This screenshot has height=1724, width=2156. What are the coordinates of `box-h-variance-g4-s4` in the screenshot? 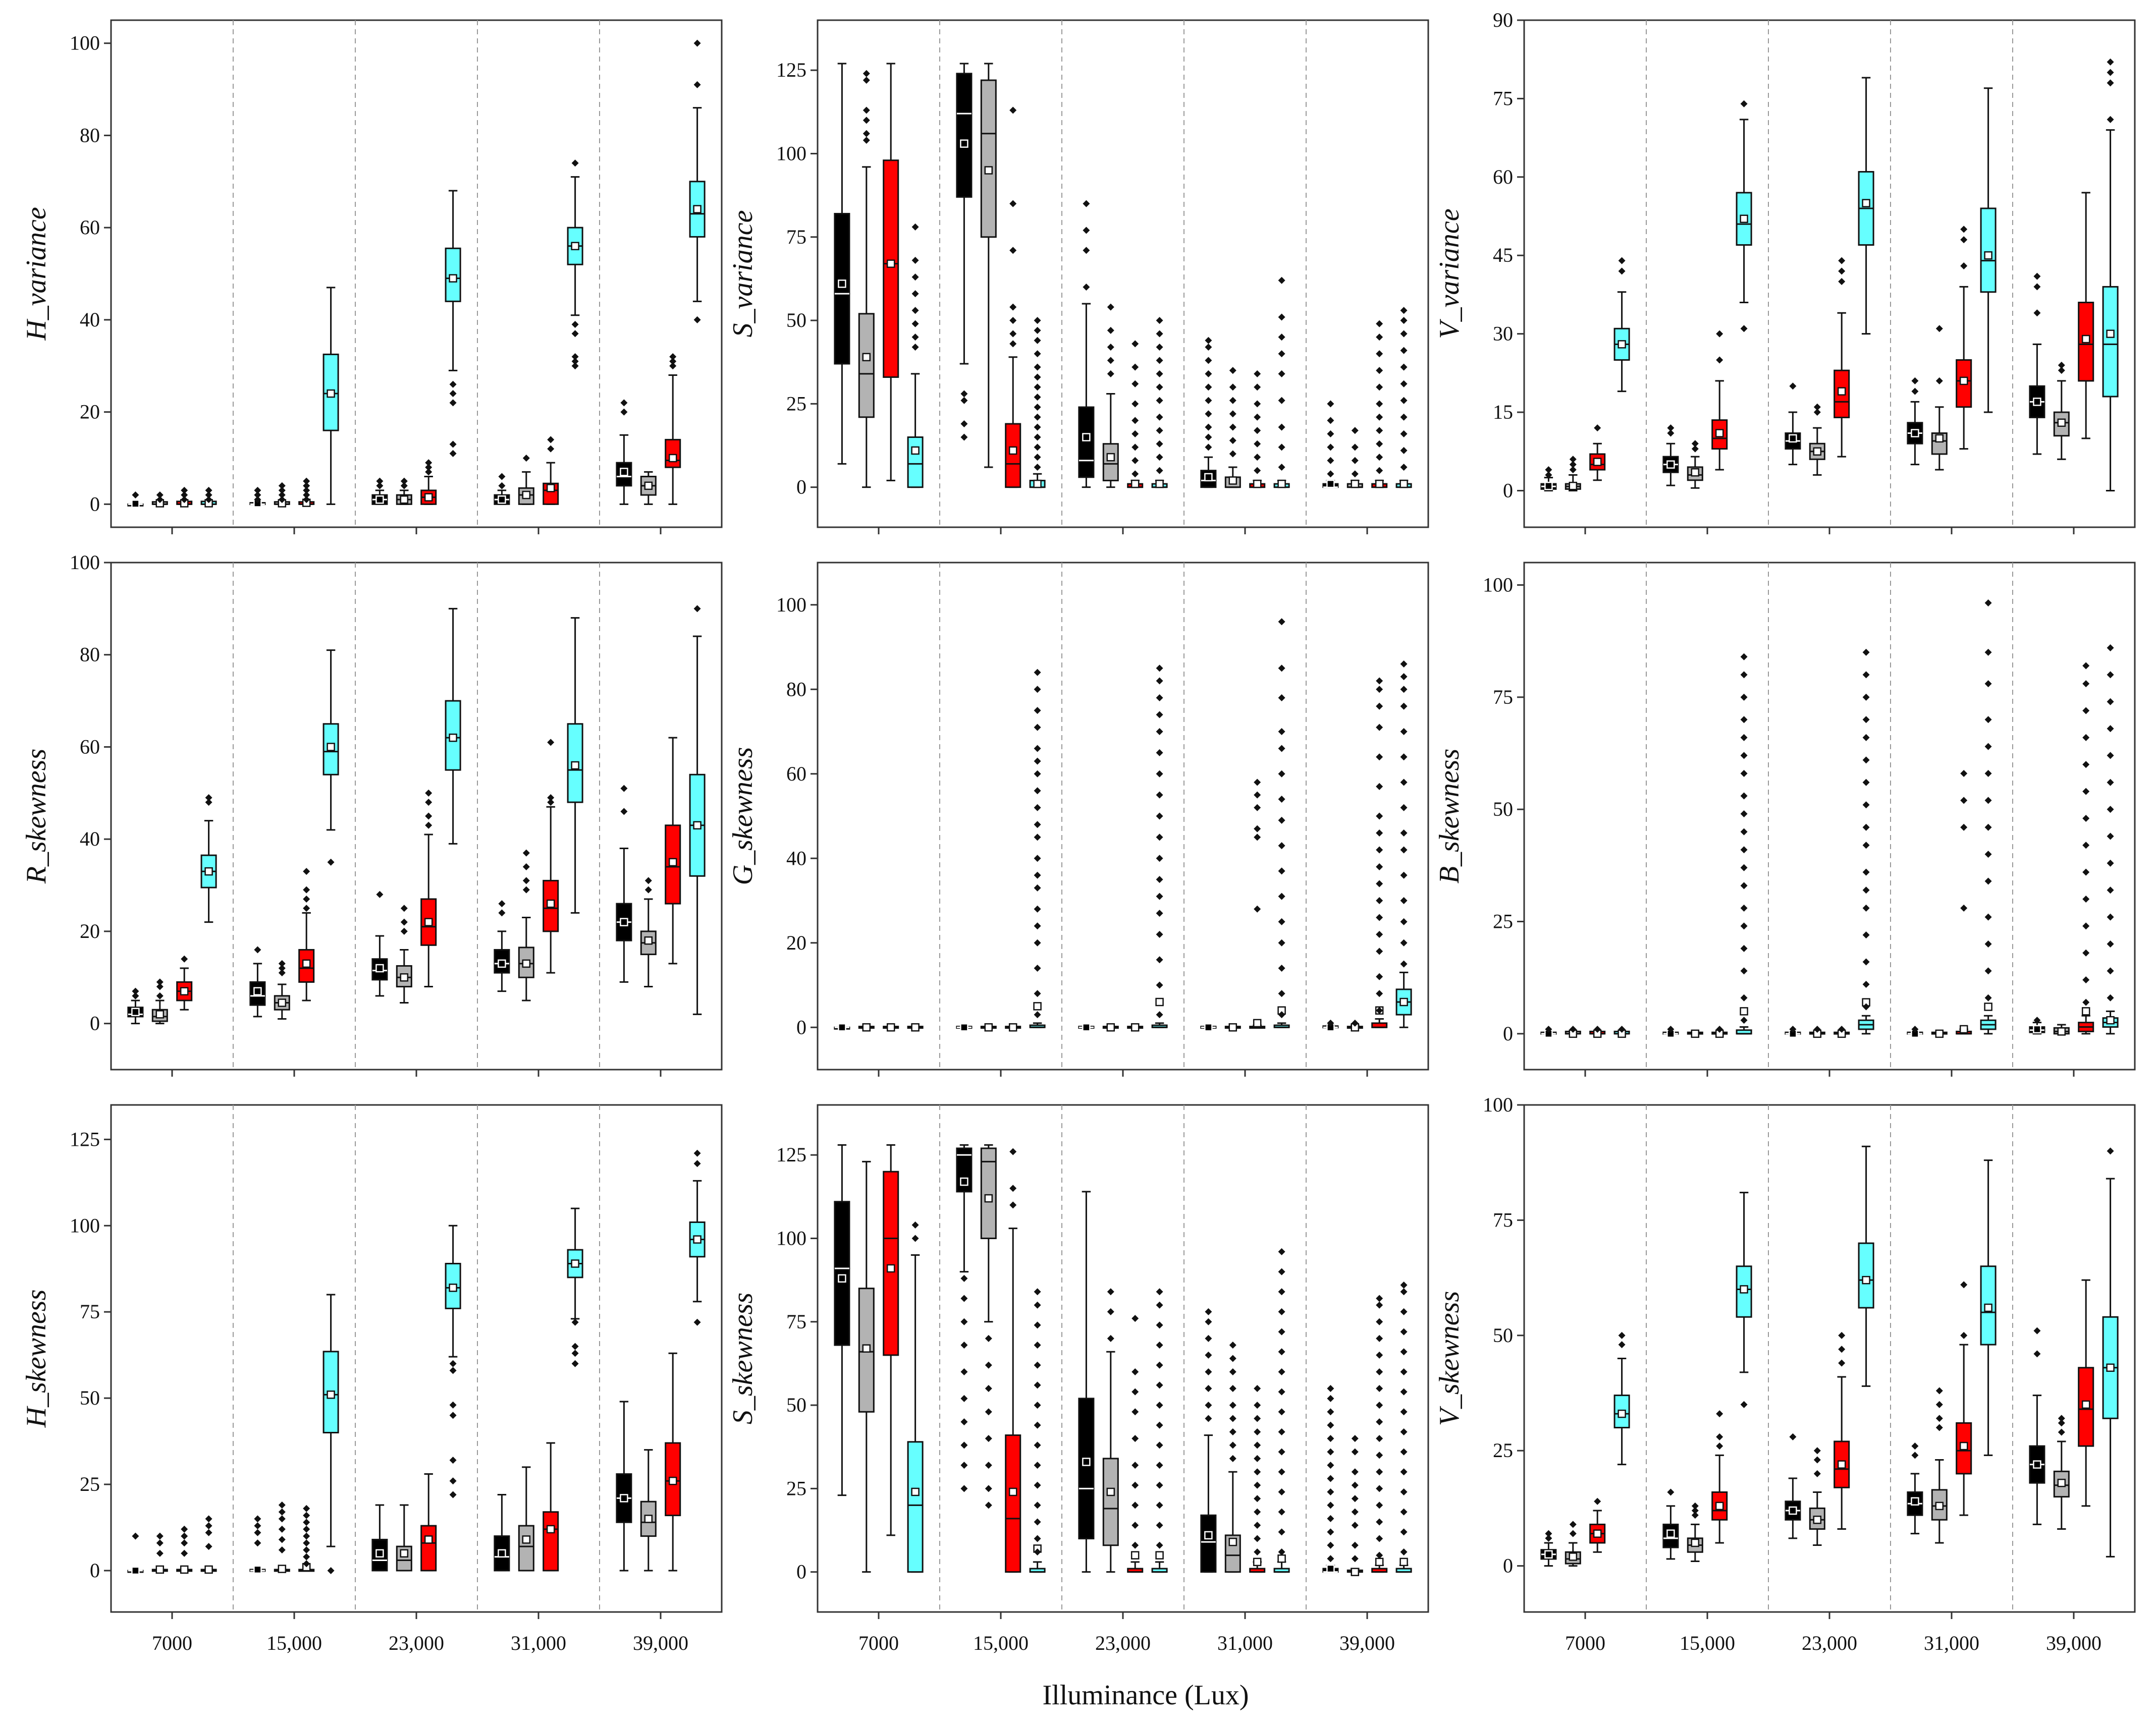 It's located at (697, 181).